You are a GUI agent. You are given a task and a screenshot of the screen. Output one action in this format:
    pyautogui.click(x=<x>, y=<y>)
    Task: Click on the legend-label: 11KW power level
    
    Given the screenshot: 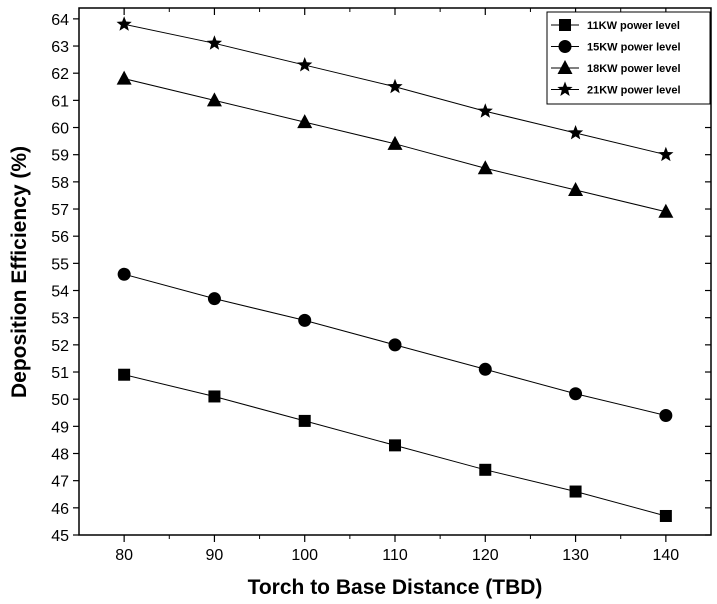 What is the action you would take?
    pyautogui.click(x=633, y=26)
    